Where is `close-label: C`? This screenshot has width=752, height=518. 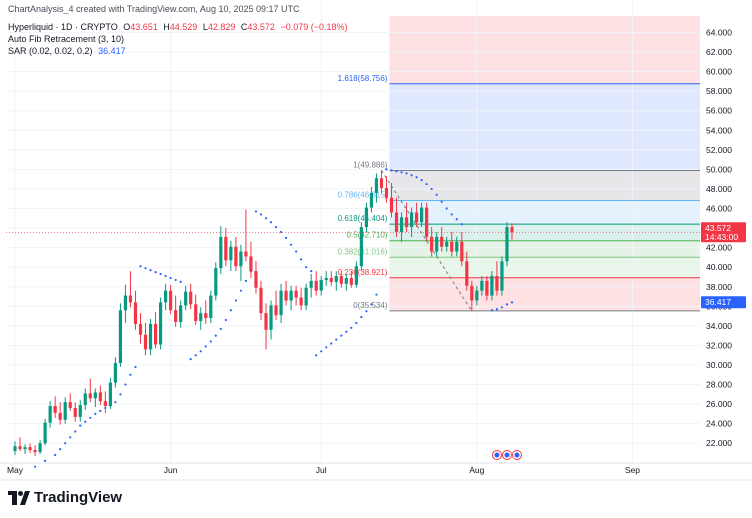
close-label: C is located at coordinates (244, 27).